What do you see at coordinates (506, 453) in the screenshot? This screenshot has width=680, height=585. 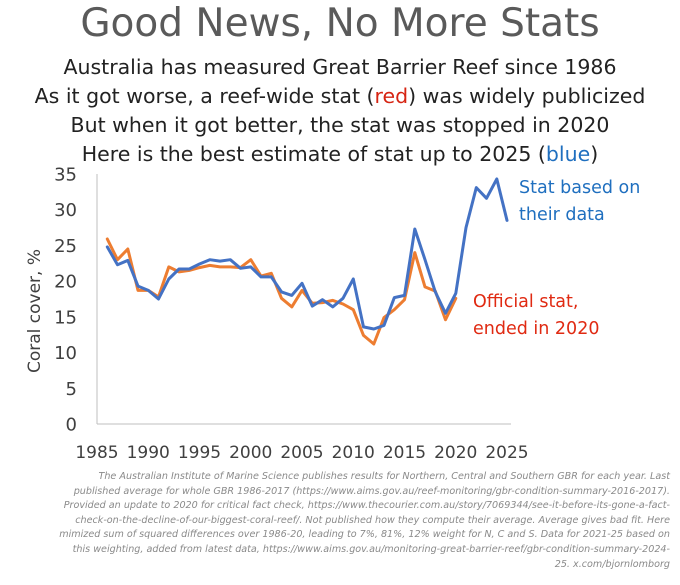 I see `x-tick-label: 2025` at bounding box center [506, 453].